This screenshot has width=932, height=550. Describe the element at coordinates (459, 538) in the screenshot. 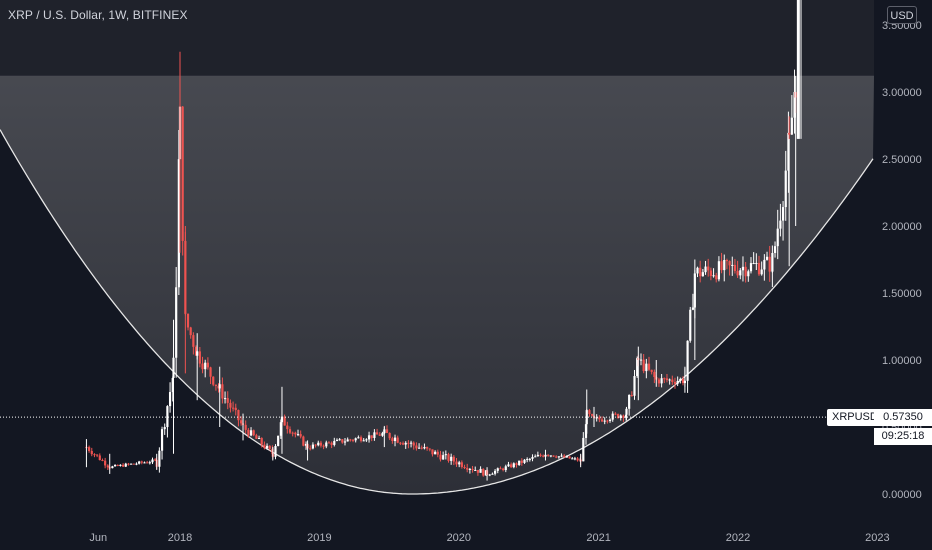

I see `x-tick-label: 2020` at that location.